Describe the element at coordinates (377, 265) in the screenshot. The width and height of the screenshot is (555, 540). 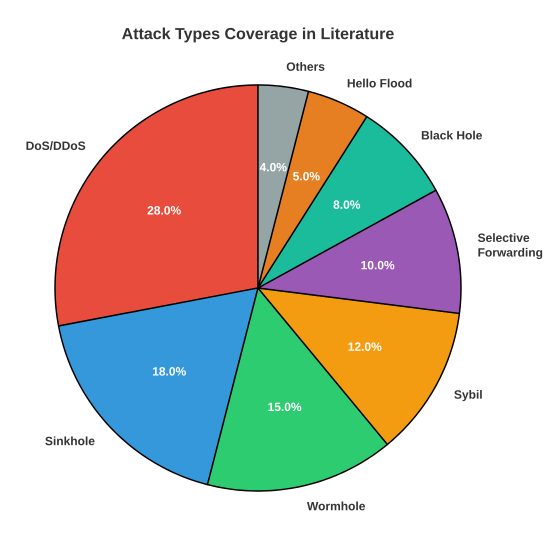
I see `data-label: 10.0%` at that location.